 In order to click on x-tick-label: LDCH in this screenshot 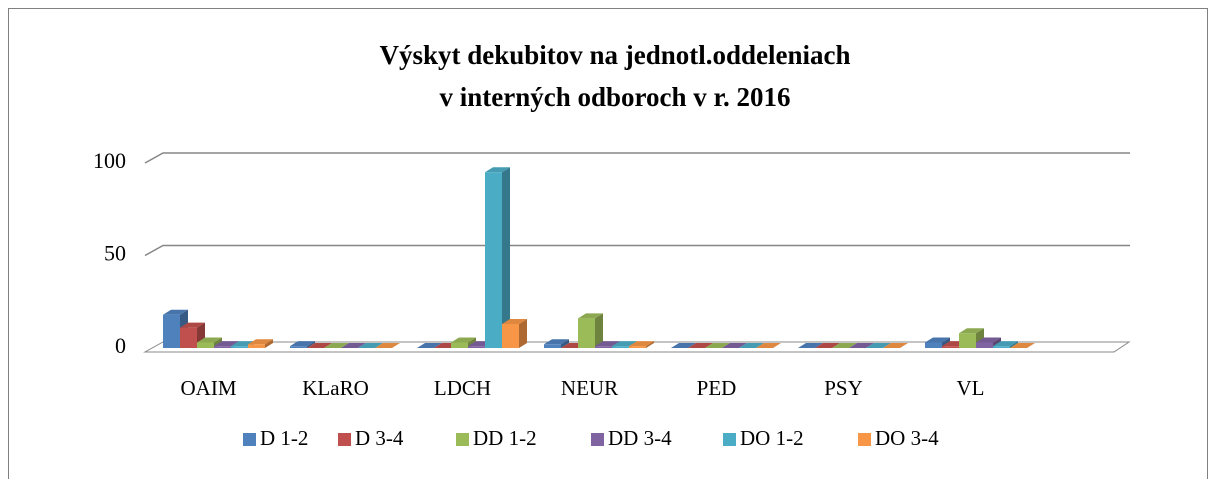, I will do `click(462, 388)`.